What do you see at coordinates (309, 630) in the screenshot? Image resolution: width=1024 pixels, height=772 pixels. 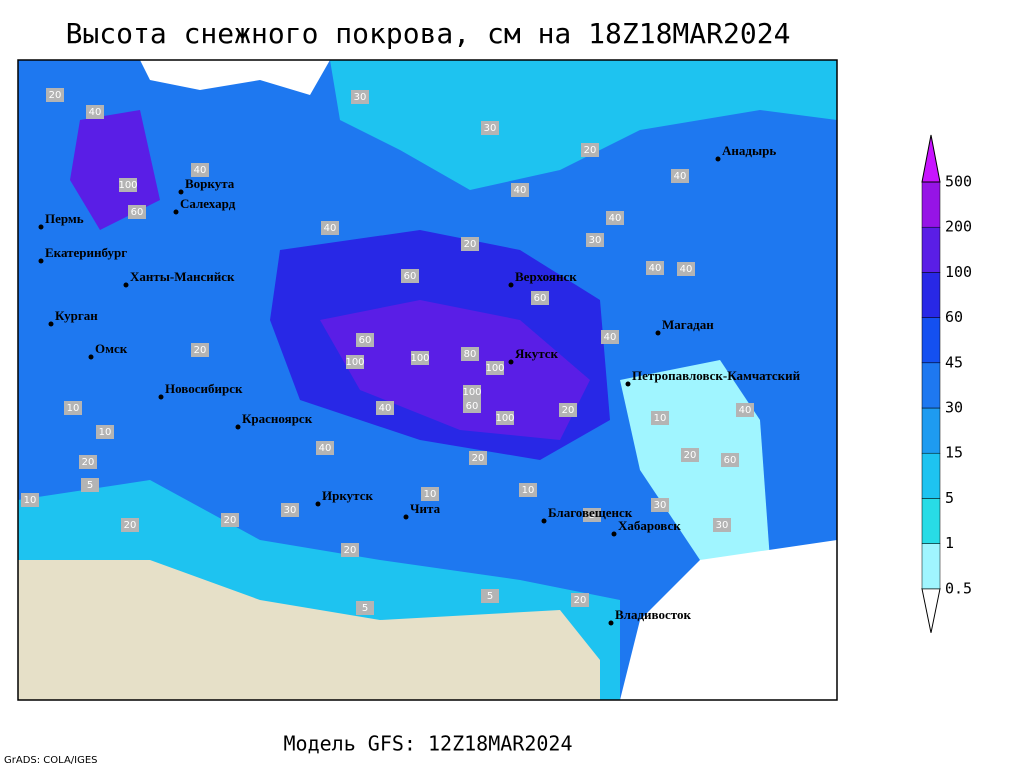 I see `land-no-snow` at bounding box center [309, 630].